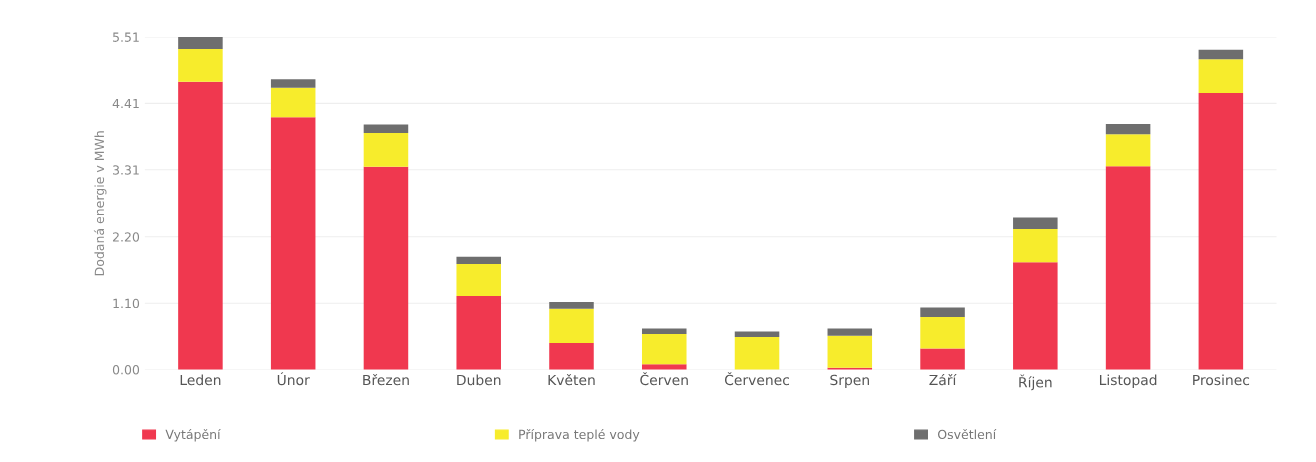  What do you see at coordinates (664, 379) in the screenshot?
I see `x-tick-label: Červen` at bounding box center [664, 379].